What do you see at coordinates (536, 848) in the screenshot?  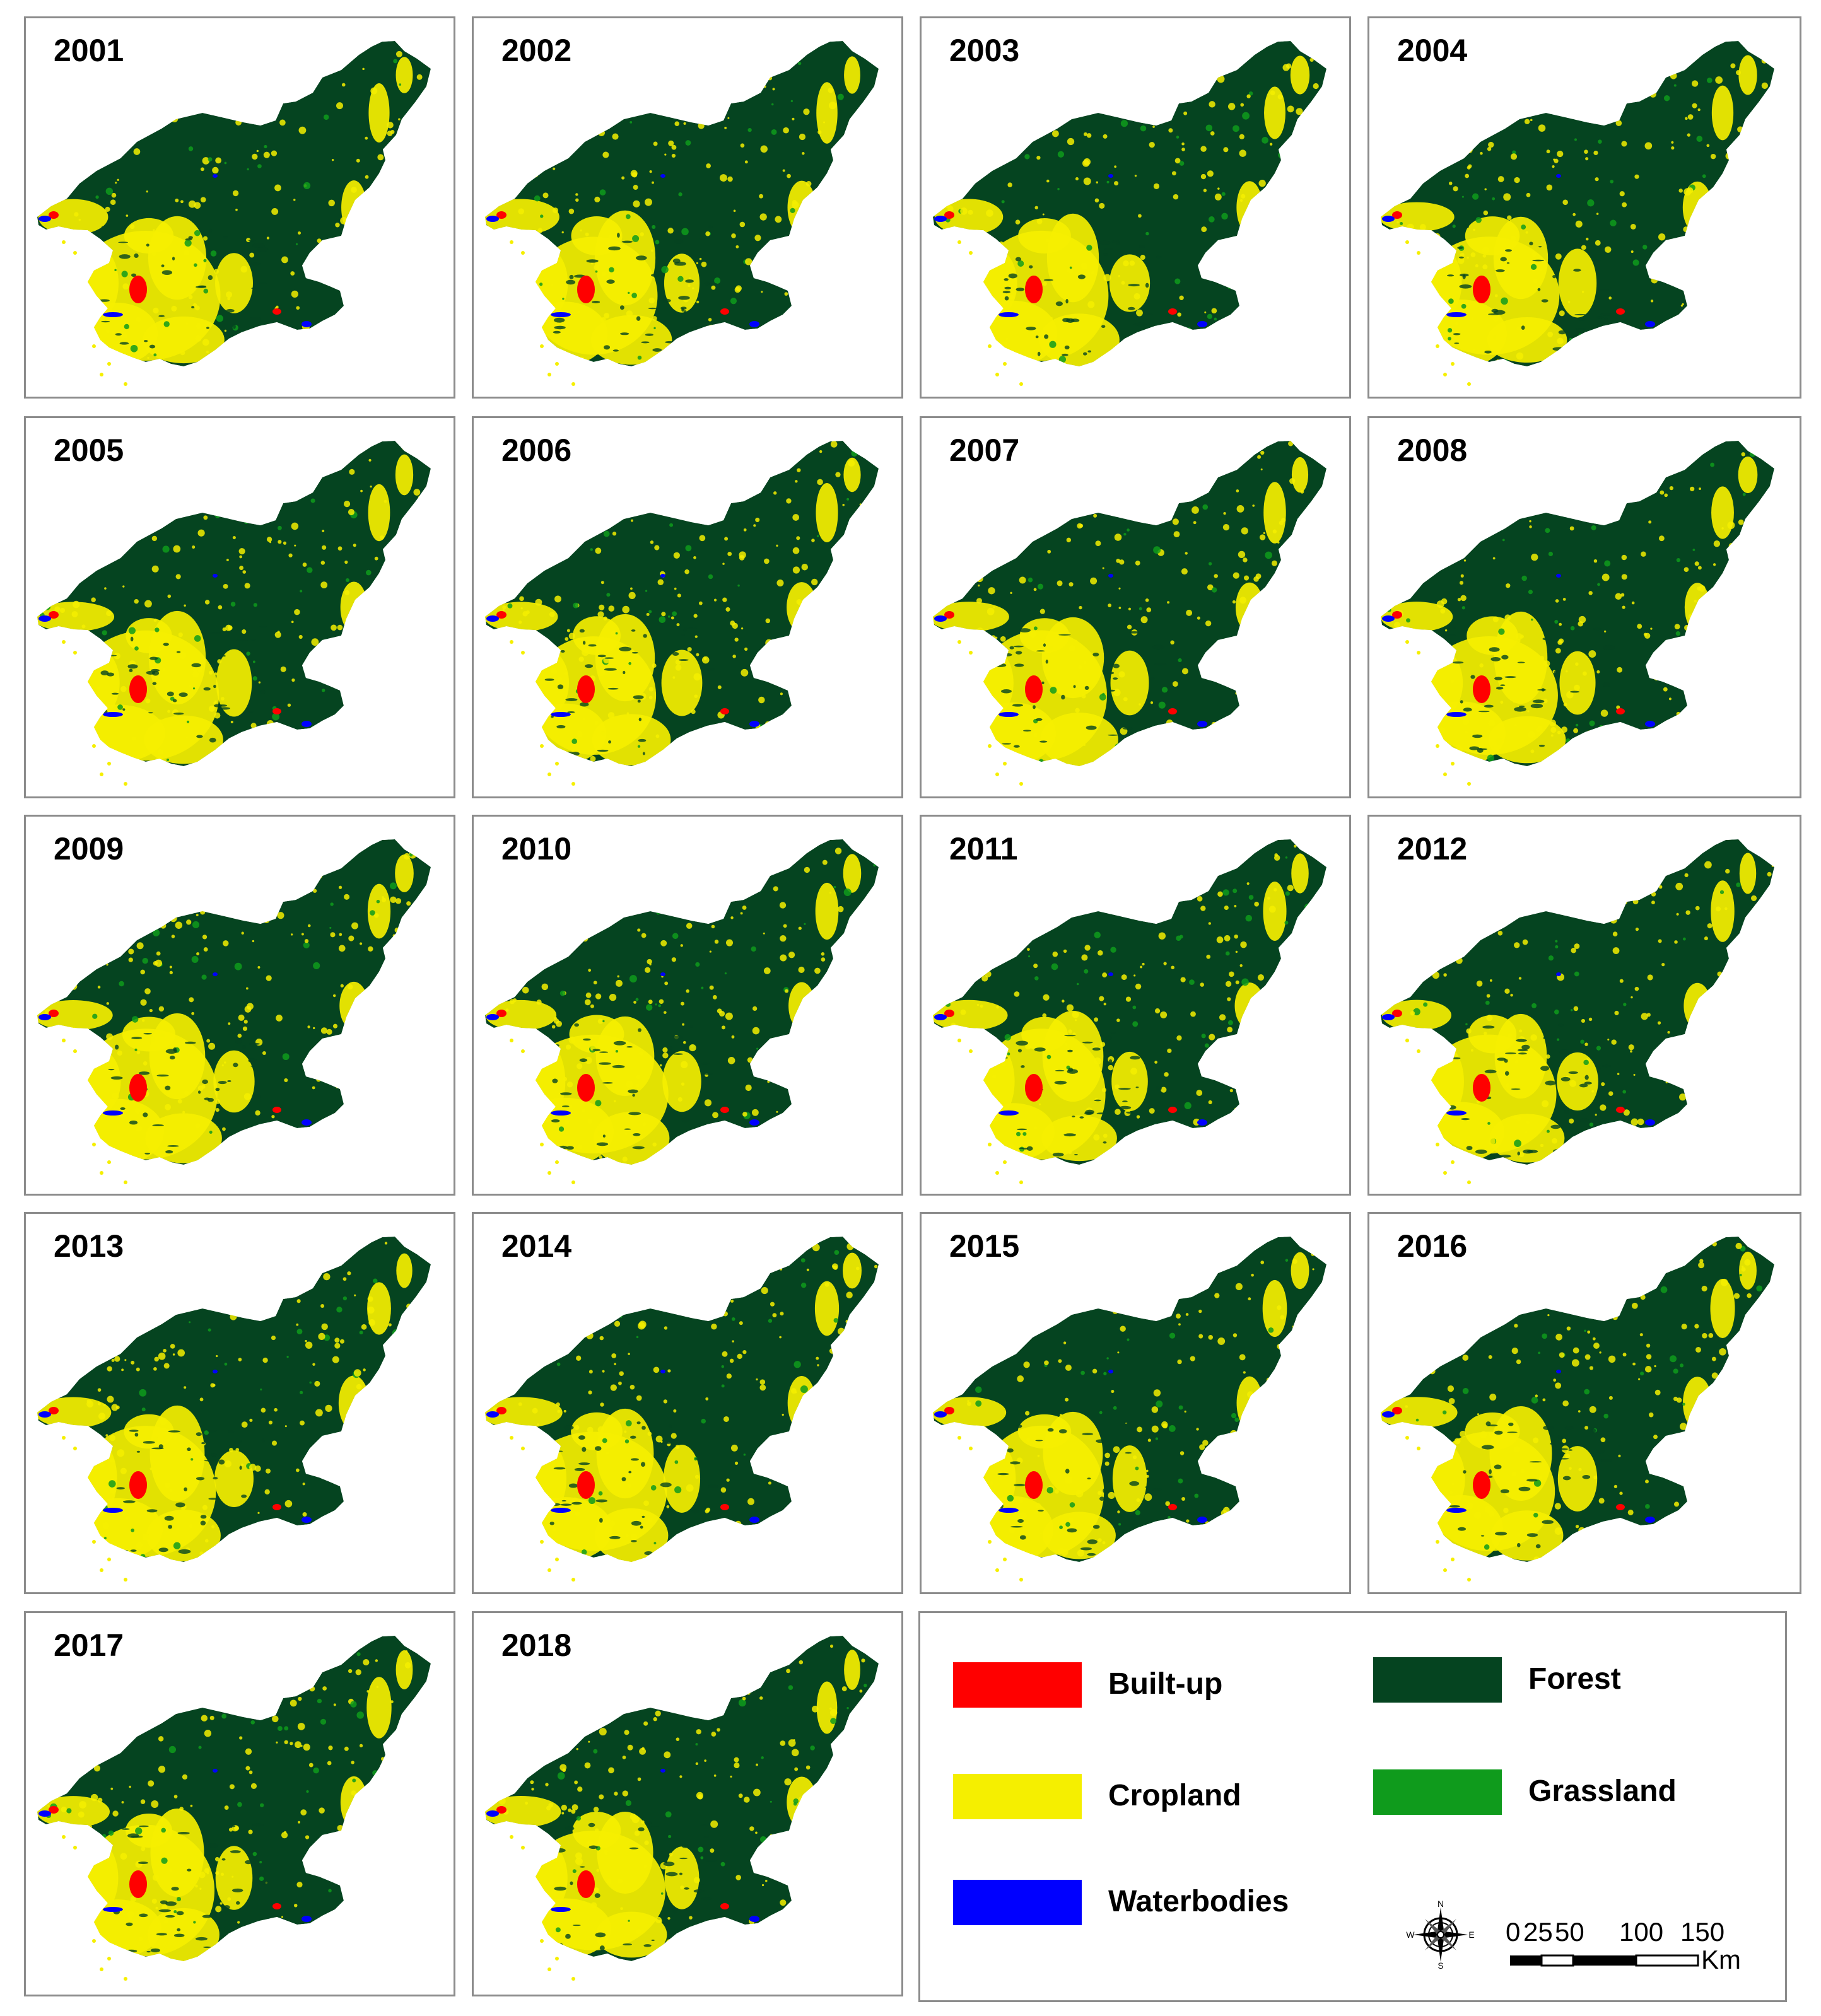 I see `panel-year-label: 2010` at bounding box center [536, 848].